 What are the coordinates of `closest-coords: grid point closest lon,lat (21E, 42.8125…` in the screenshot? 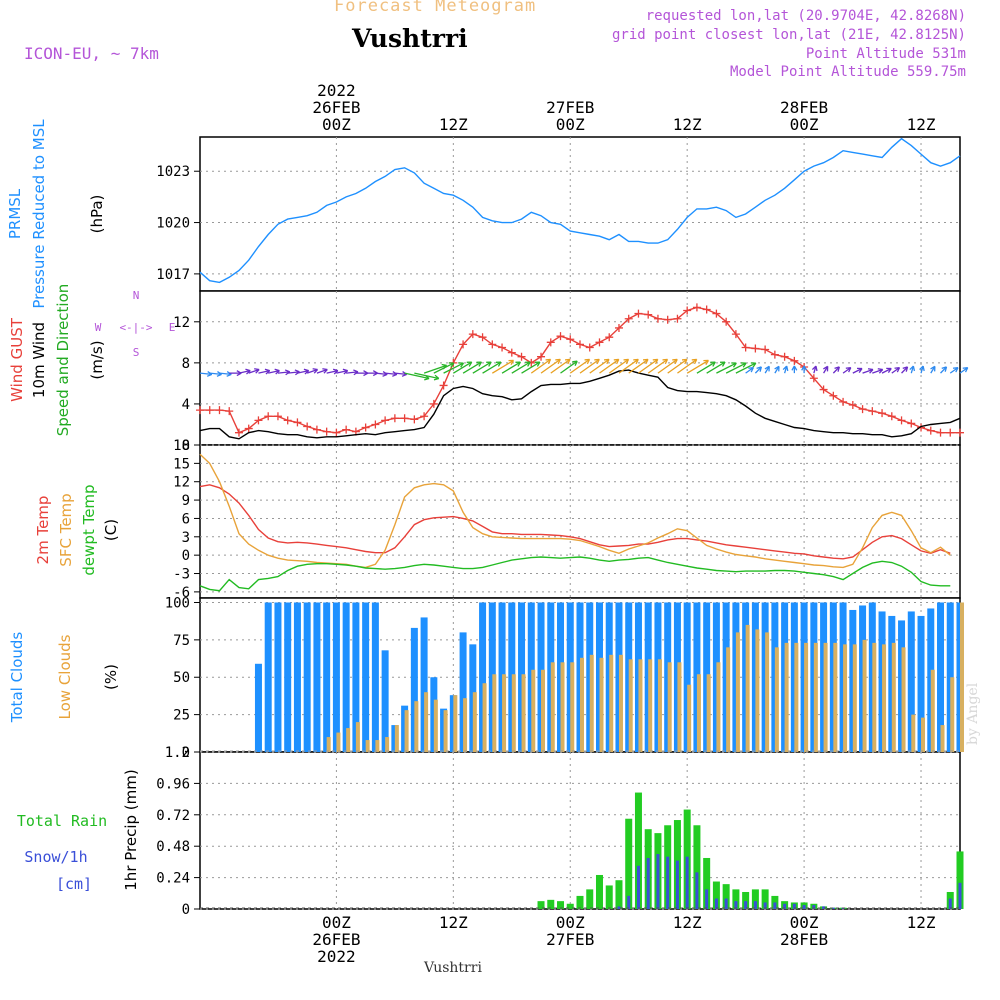 It's located at (788, 35).